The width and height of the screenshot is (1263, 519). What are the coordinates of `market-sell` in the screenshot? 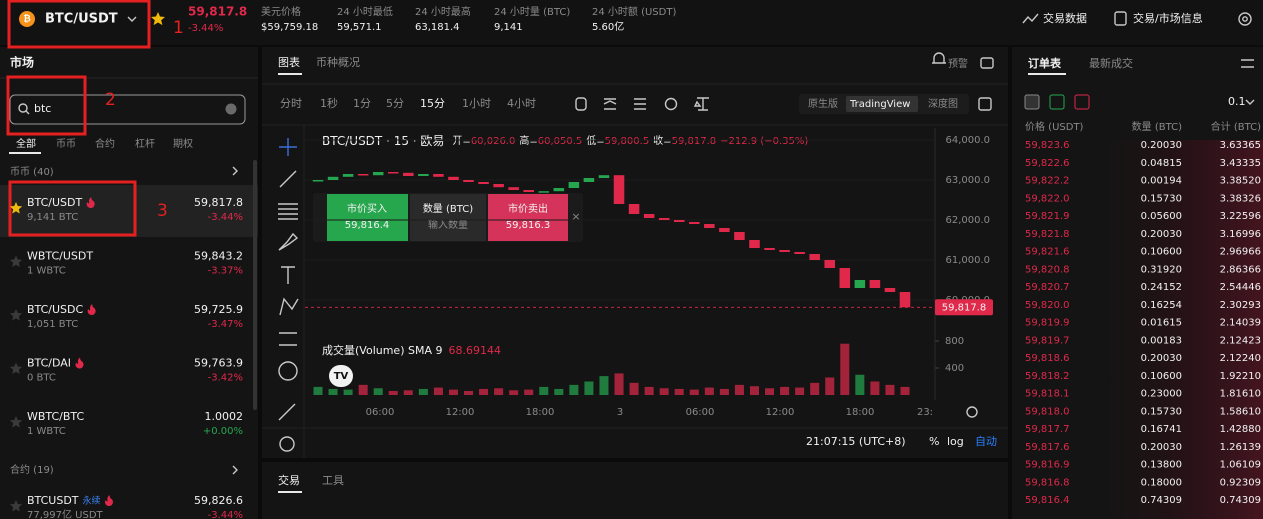 It's located at (528, 217).